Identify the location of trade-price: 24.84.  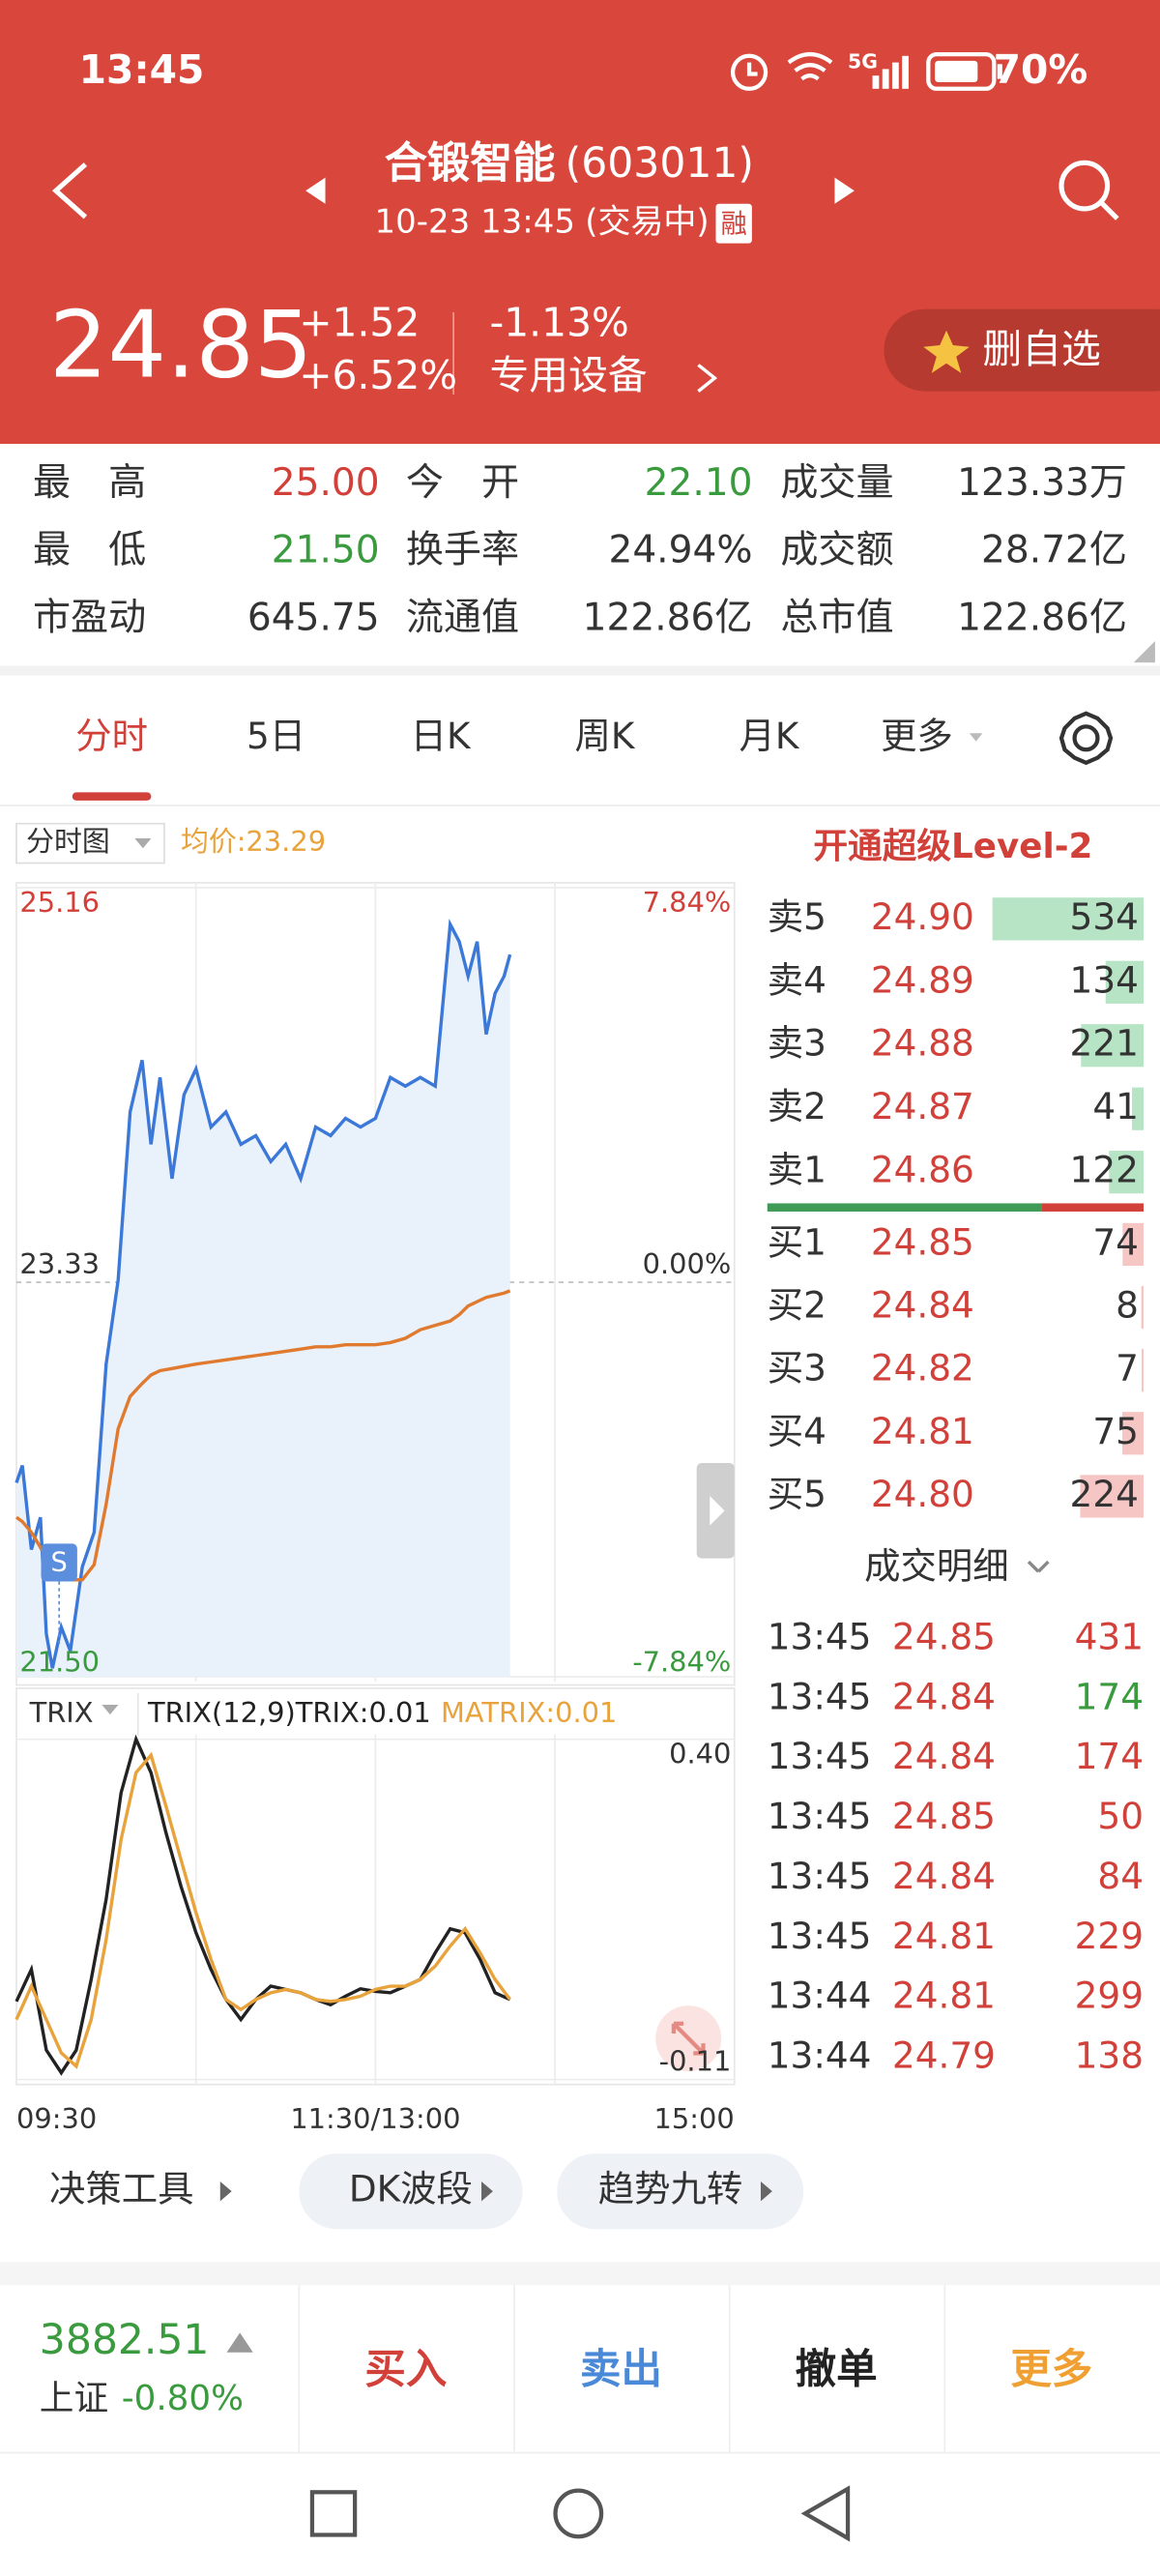
(944, 1696).